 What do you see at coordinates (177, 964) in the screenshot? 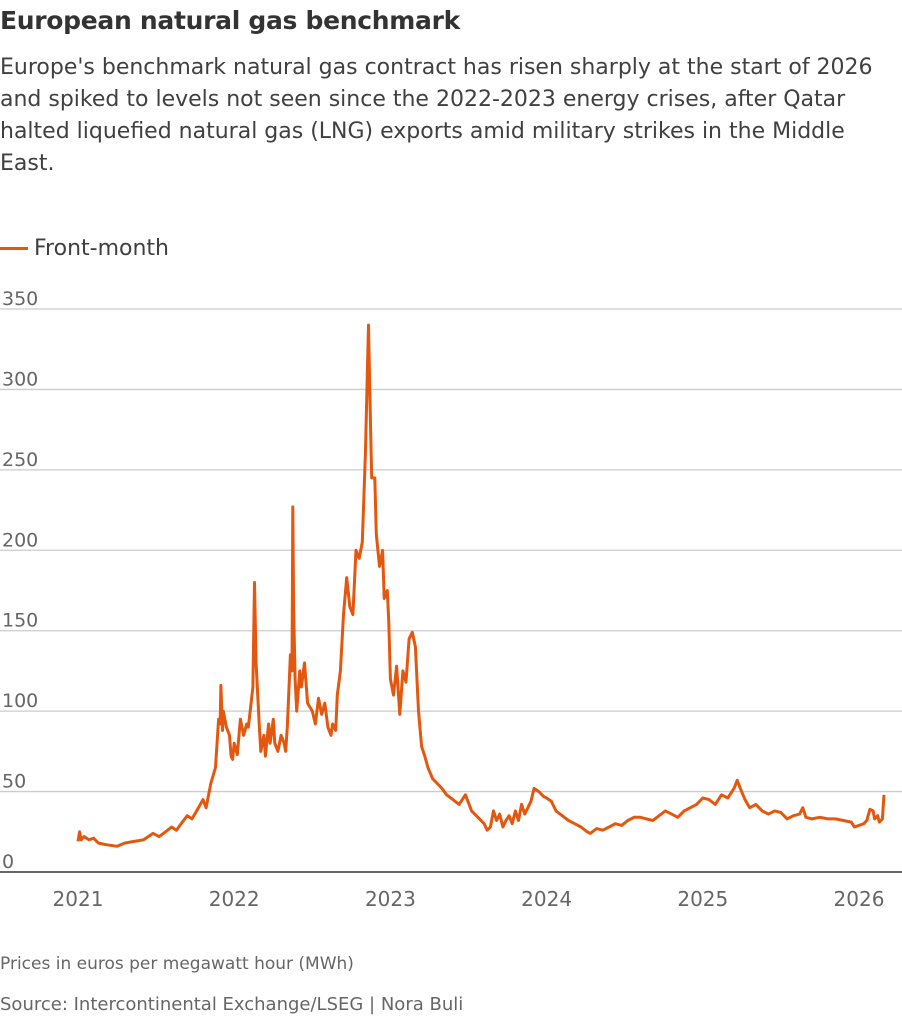
I see `units-note: Prices in euros per megawatt hour (MWh)` at bounding box center [177, 964].